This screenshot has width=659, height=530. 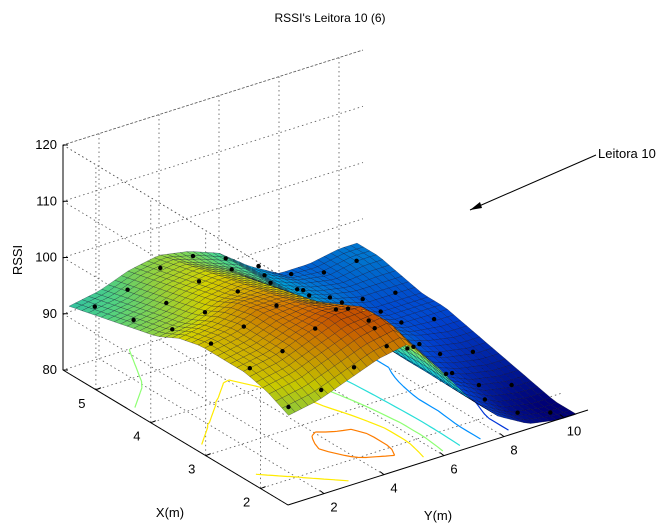 What do you see at coordinates (46, 200) in the screenshot?
I see `z-tick-label: 110` at bounding box center [46, 200].